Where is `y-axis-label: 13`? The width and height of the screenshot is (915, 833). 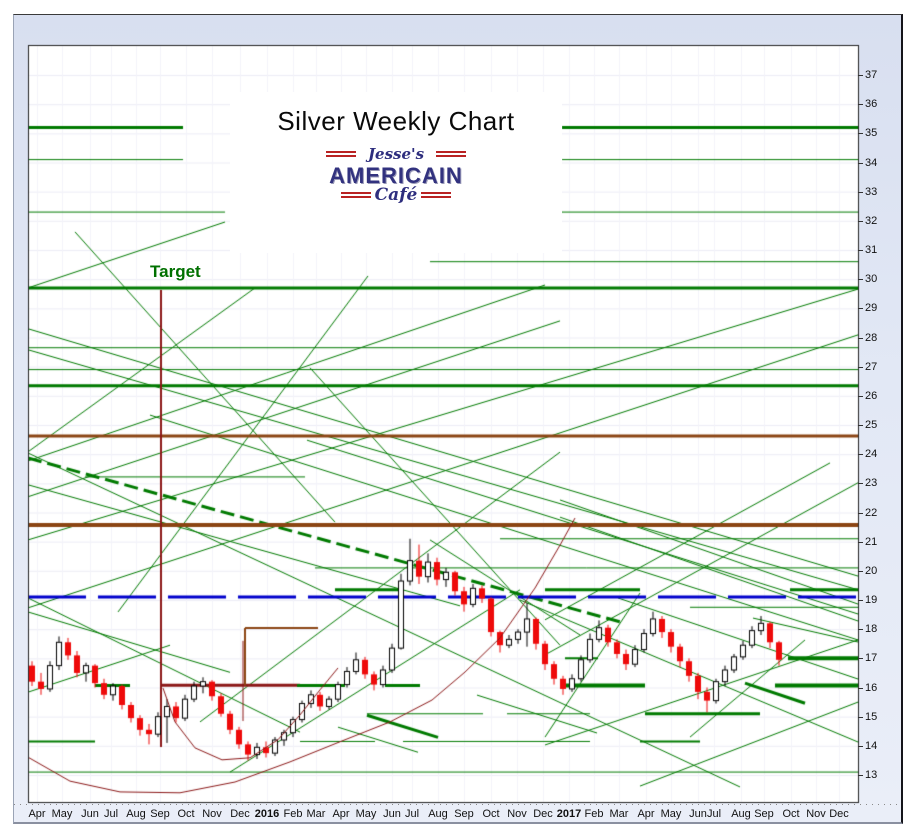 y-axis-label: 13 is located at coordinates (871, 775).